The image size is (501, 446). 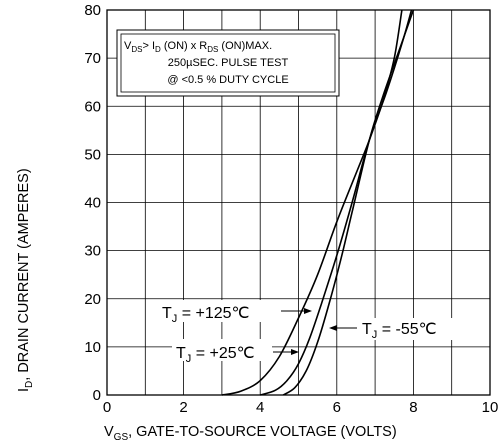 I want to click on svg-text: TJ = +125℃, so click(x=206, y=315).